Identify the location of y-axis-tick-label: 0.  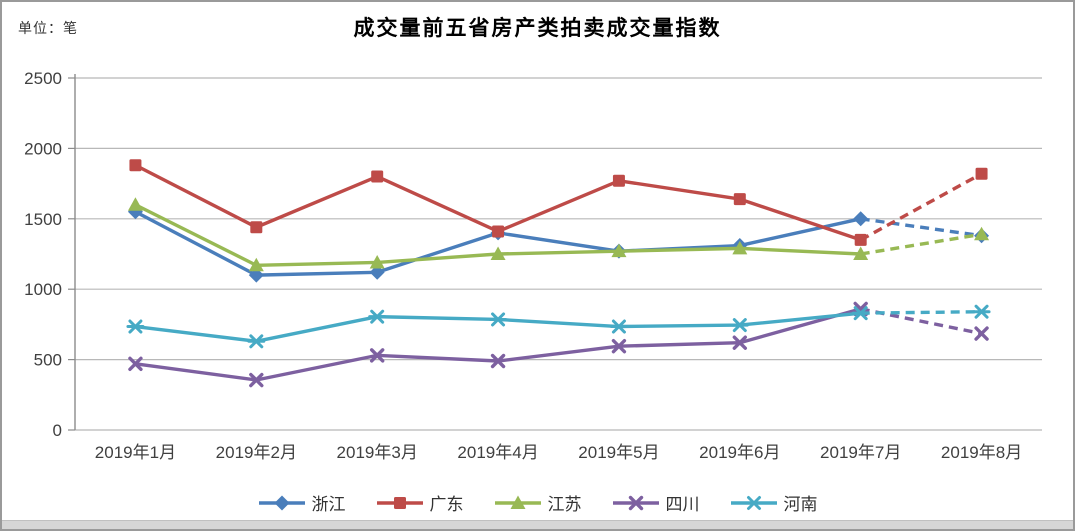
(57, 430).